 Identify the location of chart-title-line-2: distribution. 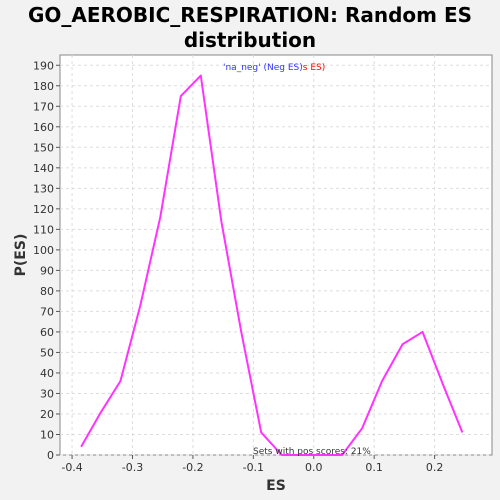
(250, 40).